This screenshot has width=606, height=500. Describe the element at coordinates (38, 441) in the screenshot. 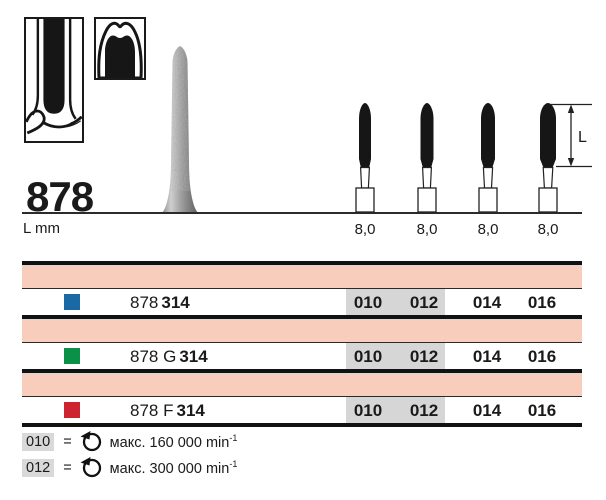

I see `size-chip: 010` at that location.